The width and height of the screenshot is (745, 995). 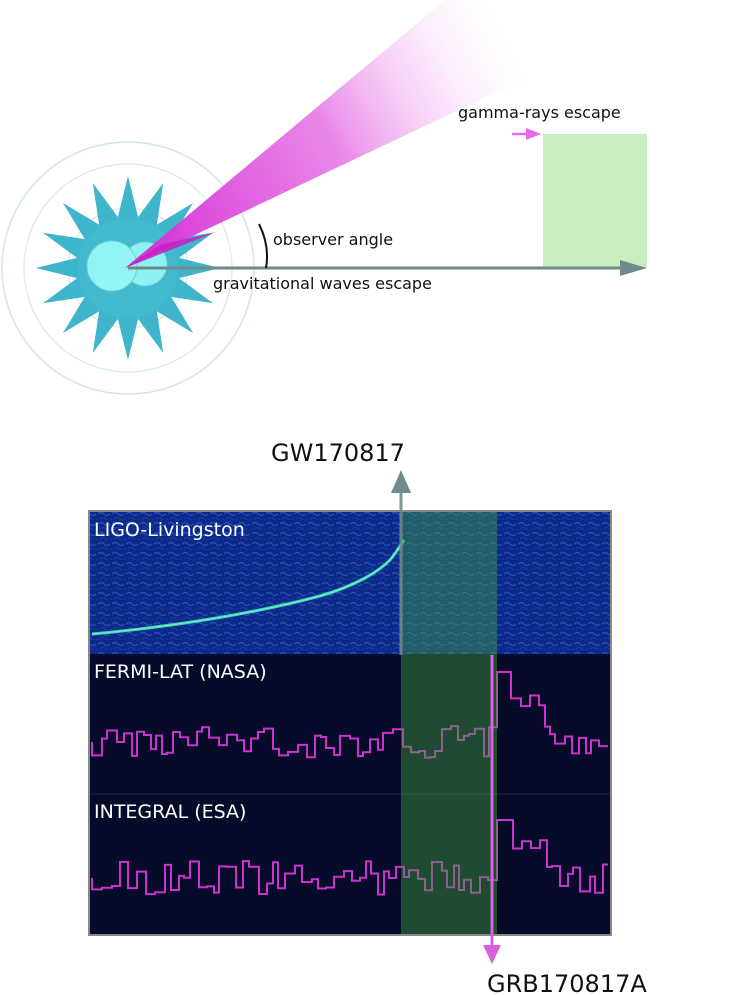 I want to click on integral-trace, so click(x=349, y=857).